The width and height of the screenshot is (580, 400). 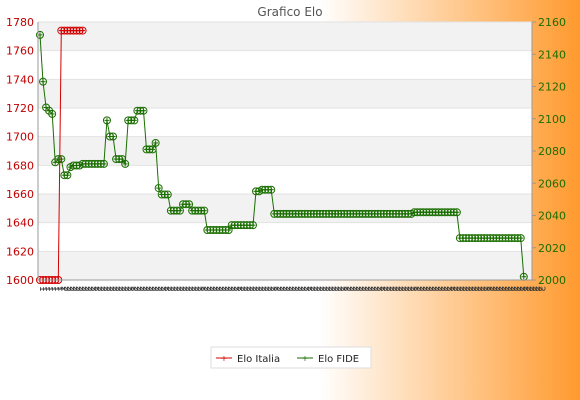 I want to click on legend-item-fide: + Elo FIDE, so click(x=328, y=359).